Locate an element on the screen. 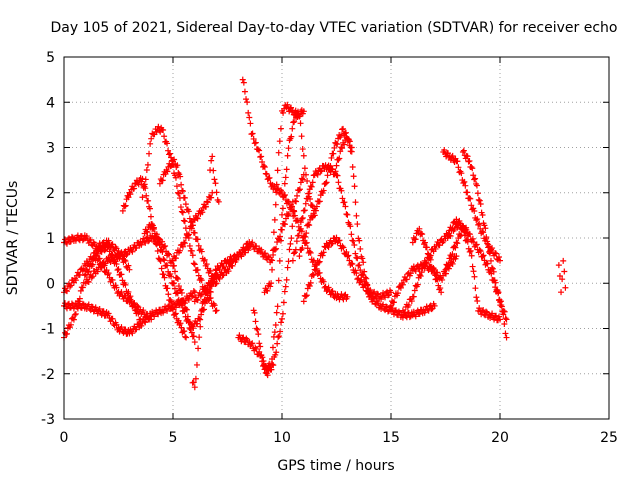  x-tick-label: 20 is located at coordinates (500, 438).